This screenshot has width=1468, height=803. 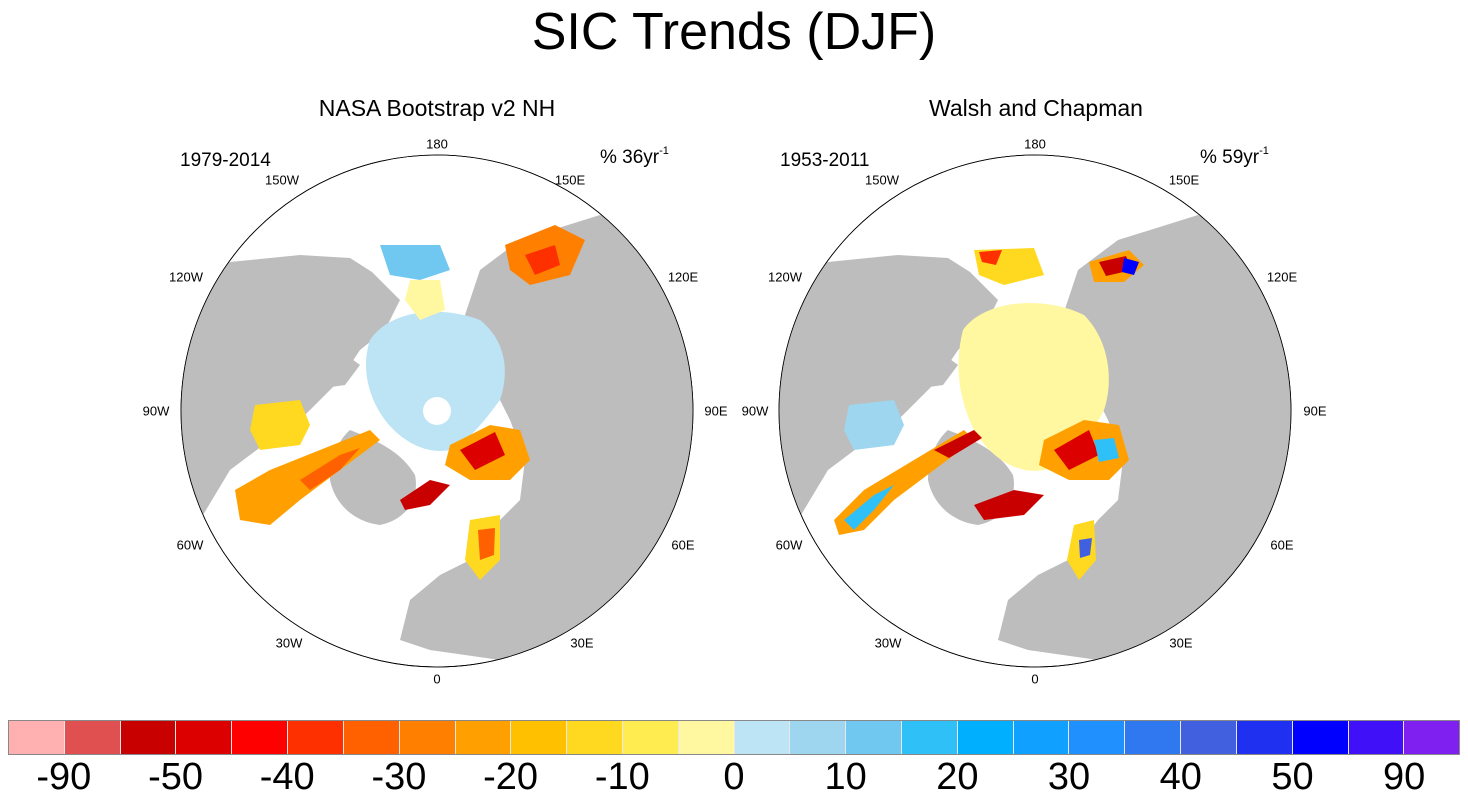 I want to click on colorbar-labels: -90 -50 -40 -30 -20 -10 0 10 20 30 40 50 90, so click(x=734, y=778).